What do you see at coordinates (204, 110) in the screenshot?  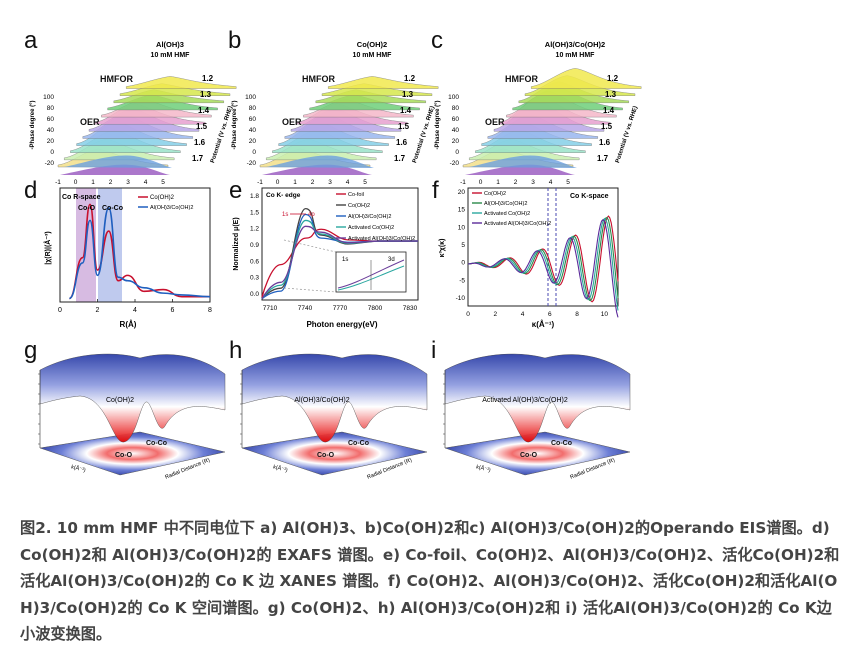 I see `potential-tick: 1.4` at bounding box center [204, 110].